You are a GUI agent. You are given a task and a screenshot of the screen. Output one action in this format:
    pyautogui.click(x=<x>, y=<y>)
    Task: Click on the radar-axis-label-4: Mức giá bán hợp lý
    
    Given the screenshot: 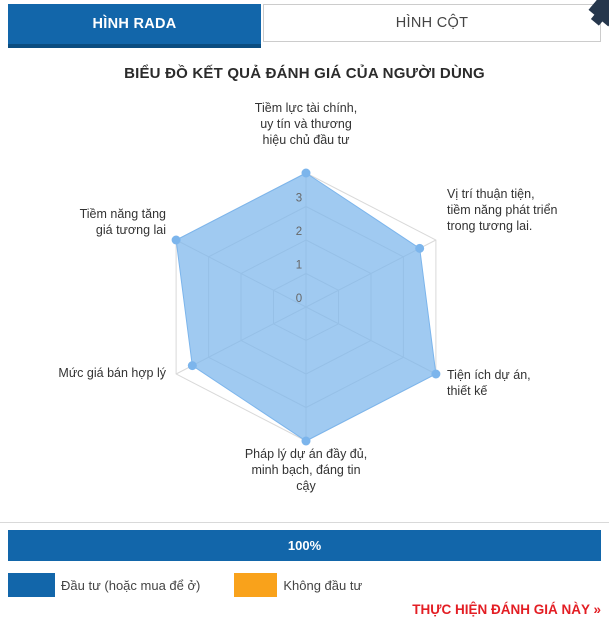 What is the action you would take?
    pyautogui.click(x=112, y=373)
    